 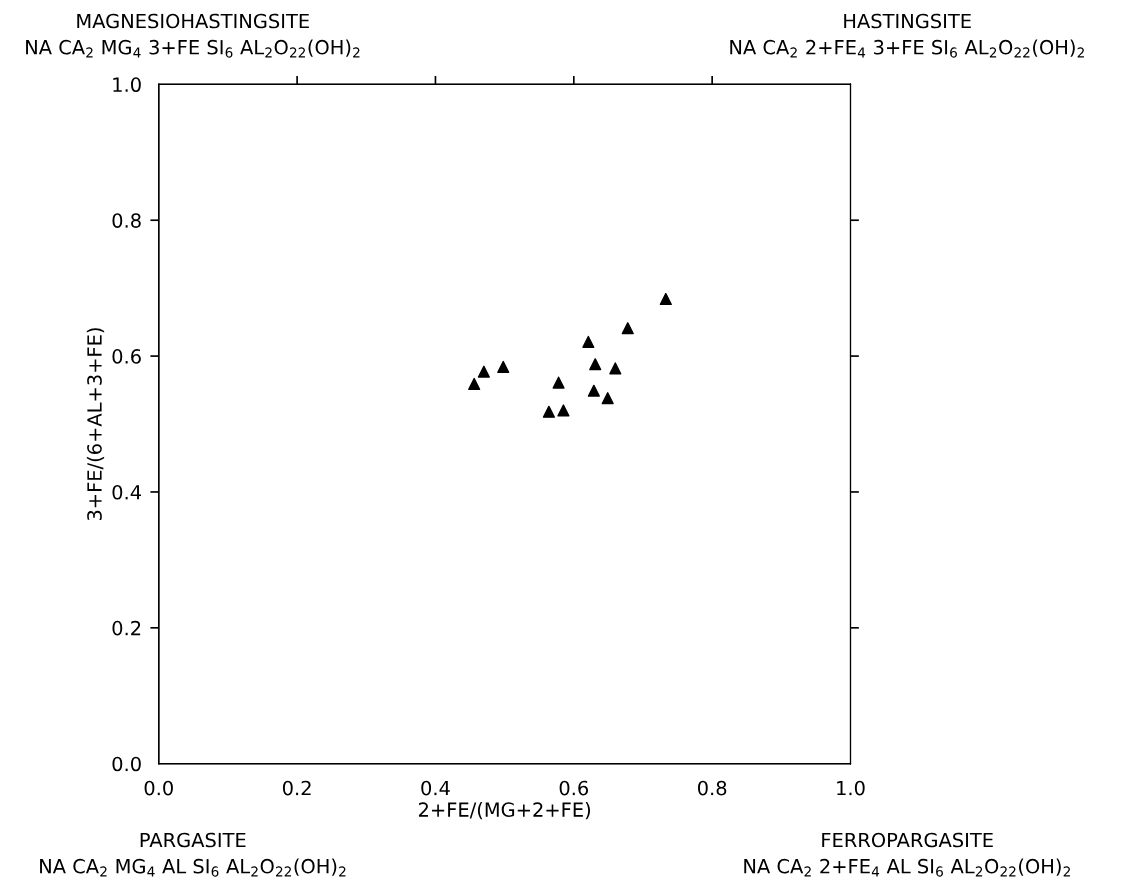 I want to click on y-tick-label: 1.0, so click(x=127, y=85).